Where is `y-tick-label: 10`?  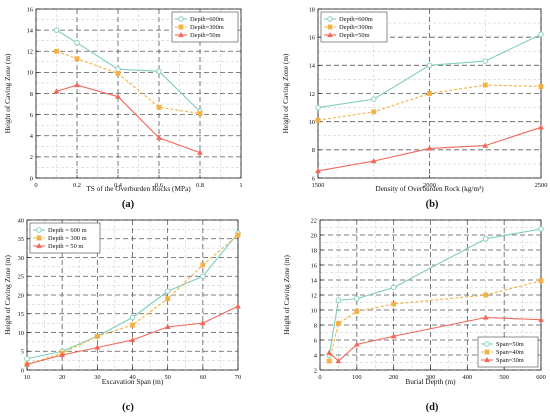
y-tick-label: 10 is located at coordinates (30, 73).